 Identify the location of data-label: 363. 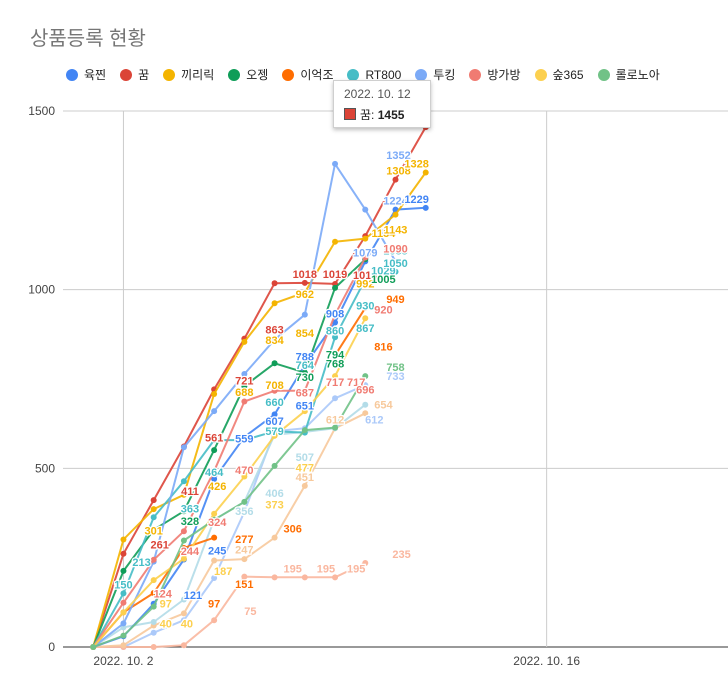
(190, 509).